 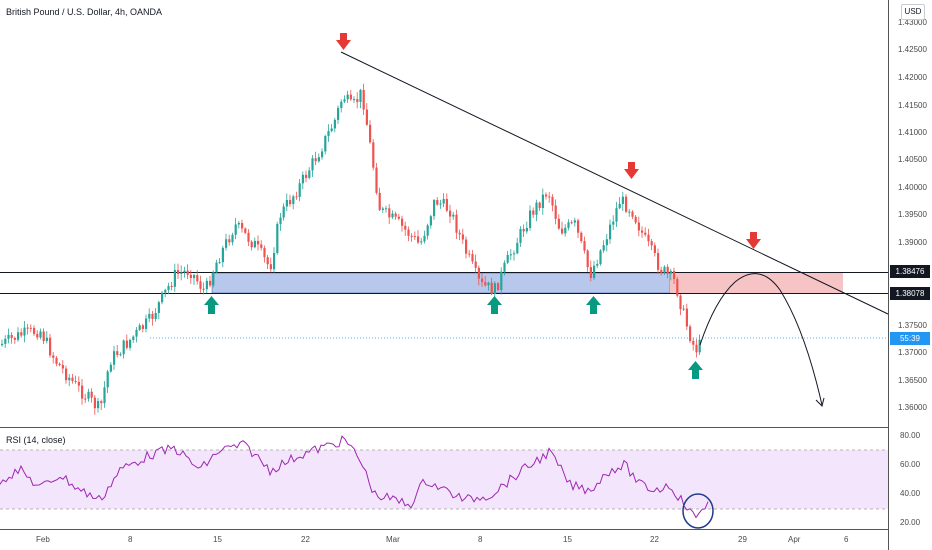 I want to click on time-tick: Feb, so click(x=43, y=539).